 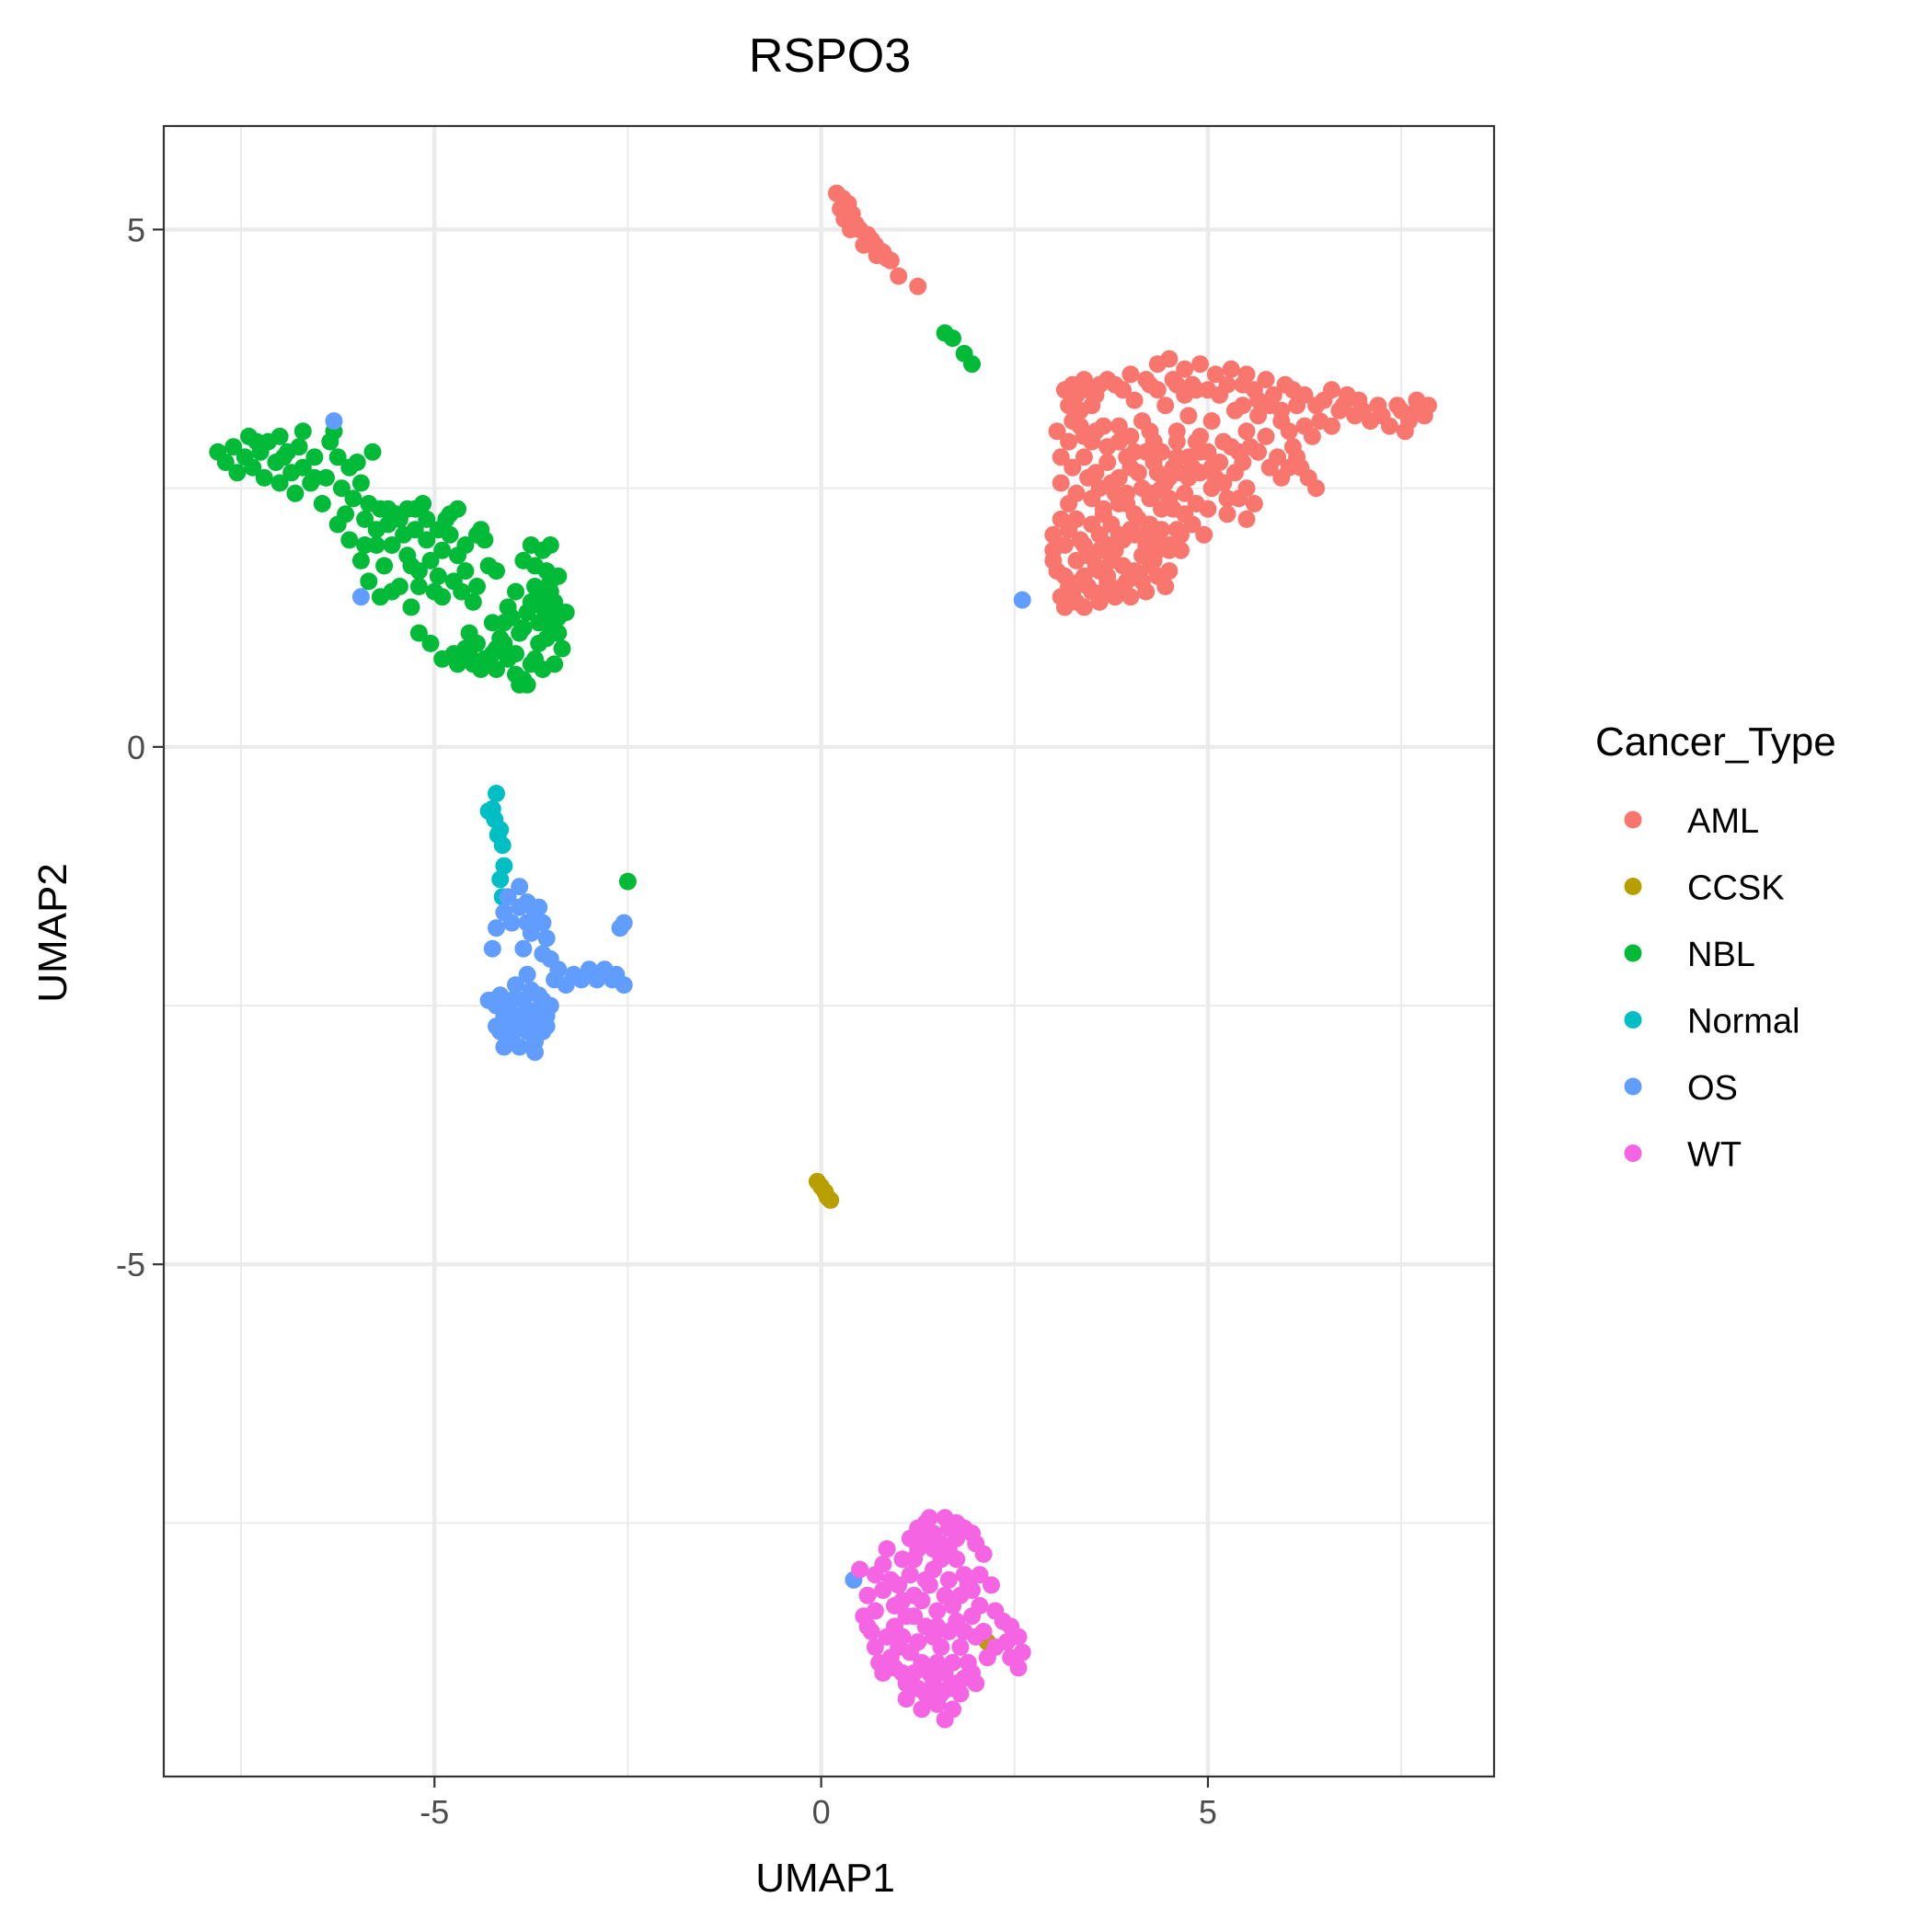 What do you see at coordinates (136, 747) in the screenshot?
I see `y-tick-label: 0` at bounding box center [136, 747].